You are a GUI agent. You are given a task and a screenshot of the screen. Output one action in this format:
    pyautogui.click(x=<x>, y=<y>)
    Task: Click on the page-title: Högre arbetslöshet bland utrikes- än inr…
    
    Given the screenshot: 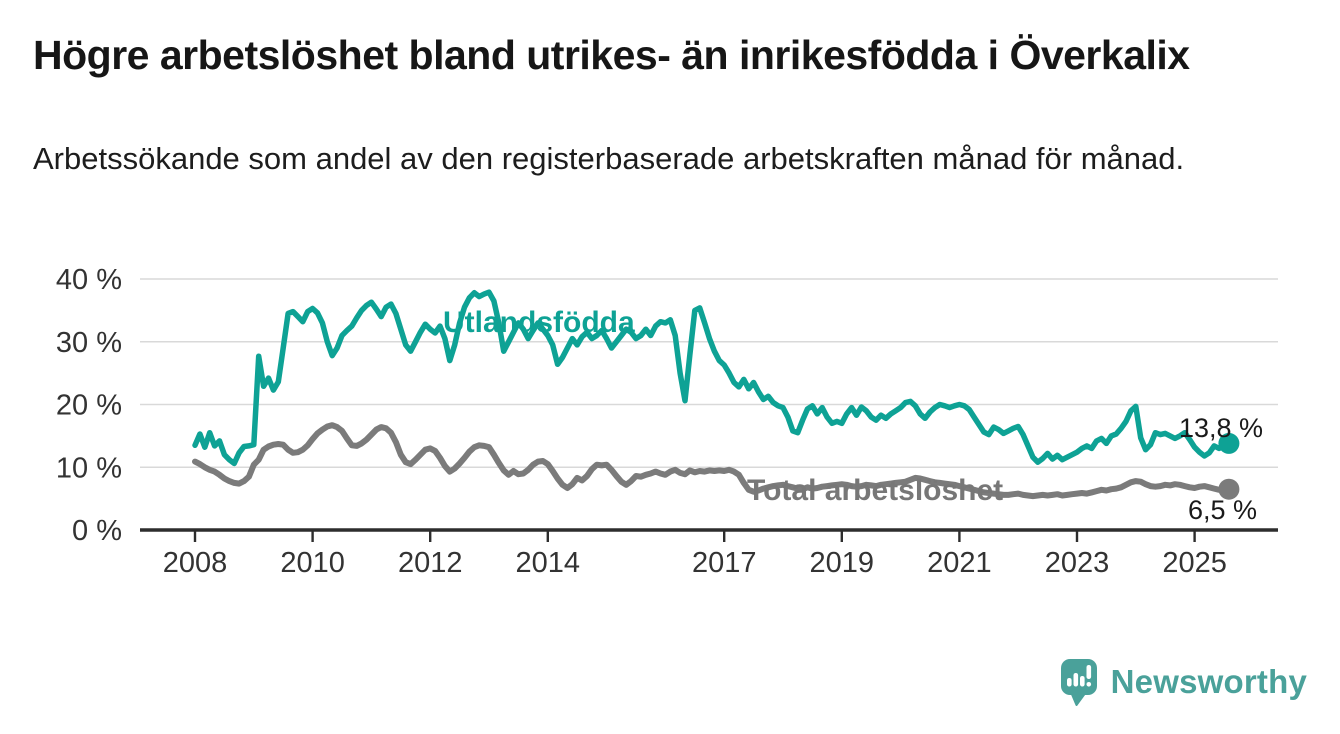 What is the action you would take?
    pyautogui.click(x=611, y=55)
    